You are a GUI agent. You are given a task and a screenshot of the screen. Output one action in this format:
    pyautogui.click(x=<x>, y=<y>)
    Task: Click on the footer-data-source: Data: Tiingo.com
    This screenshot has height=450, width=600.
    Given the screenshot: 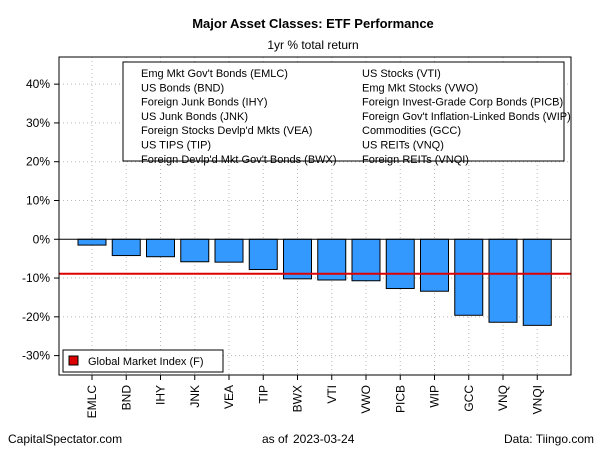 What is the action you would take?
    pyautogui.click(x=549, y=439)
    